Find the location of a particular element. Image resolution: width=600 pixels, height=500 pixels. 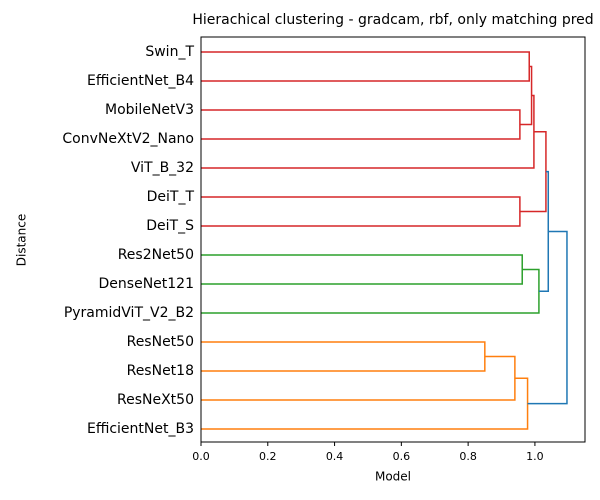

x-tick-label: 0.0 is located at coordinates (201, 456).